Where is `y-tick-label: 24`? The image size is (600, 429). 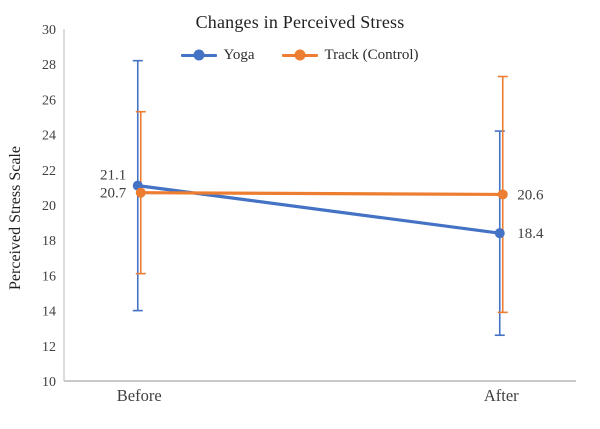 y-tick-label: 24 is located at coordinates (49, 136).